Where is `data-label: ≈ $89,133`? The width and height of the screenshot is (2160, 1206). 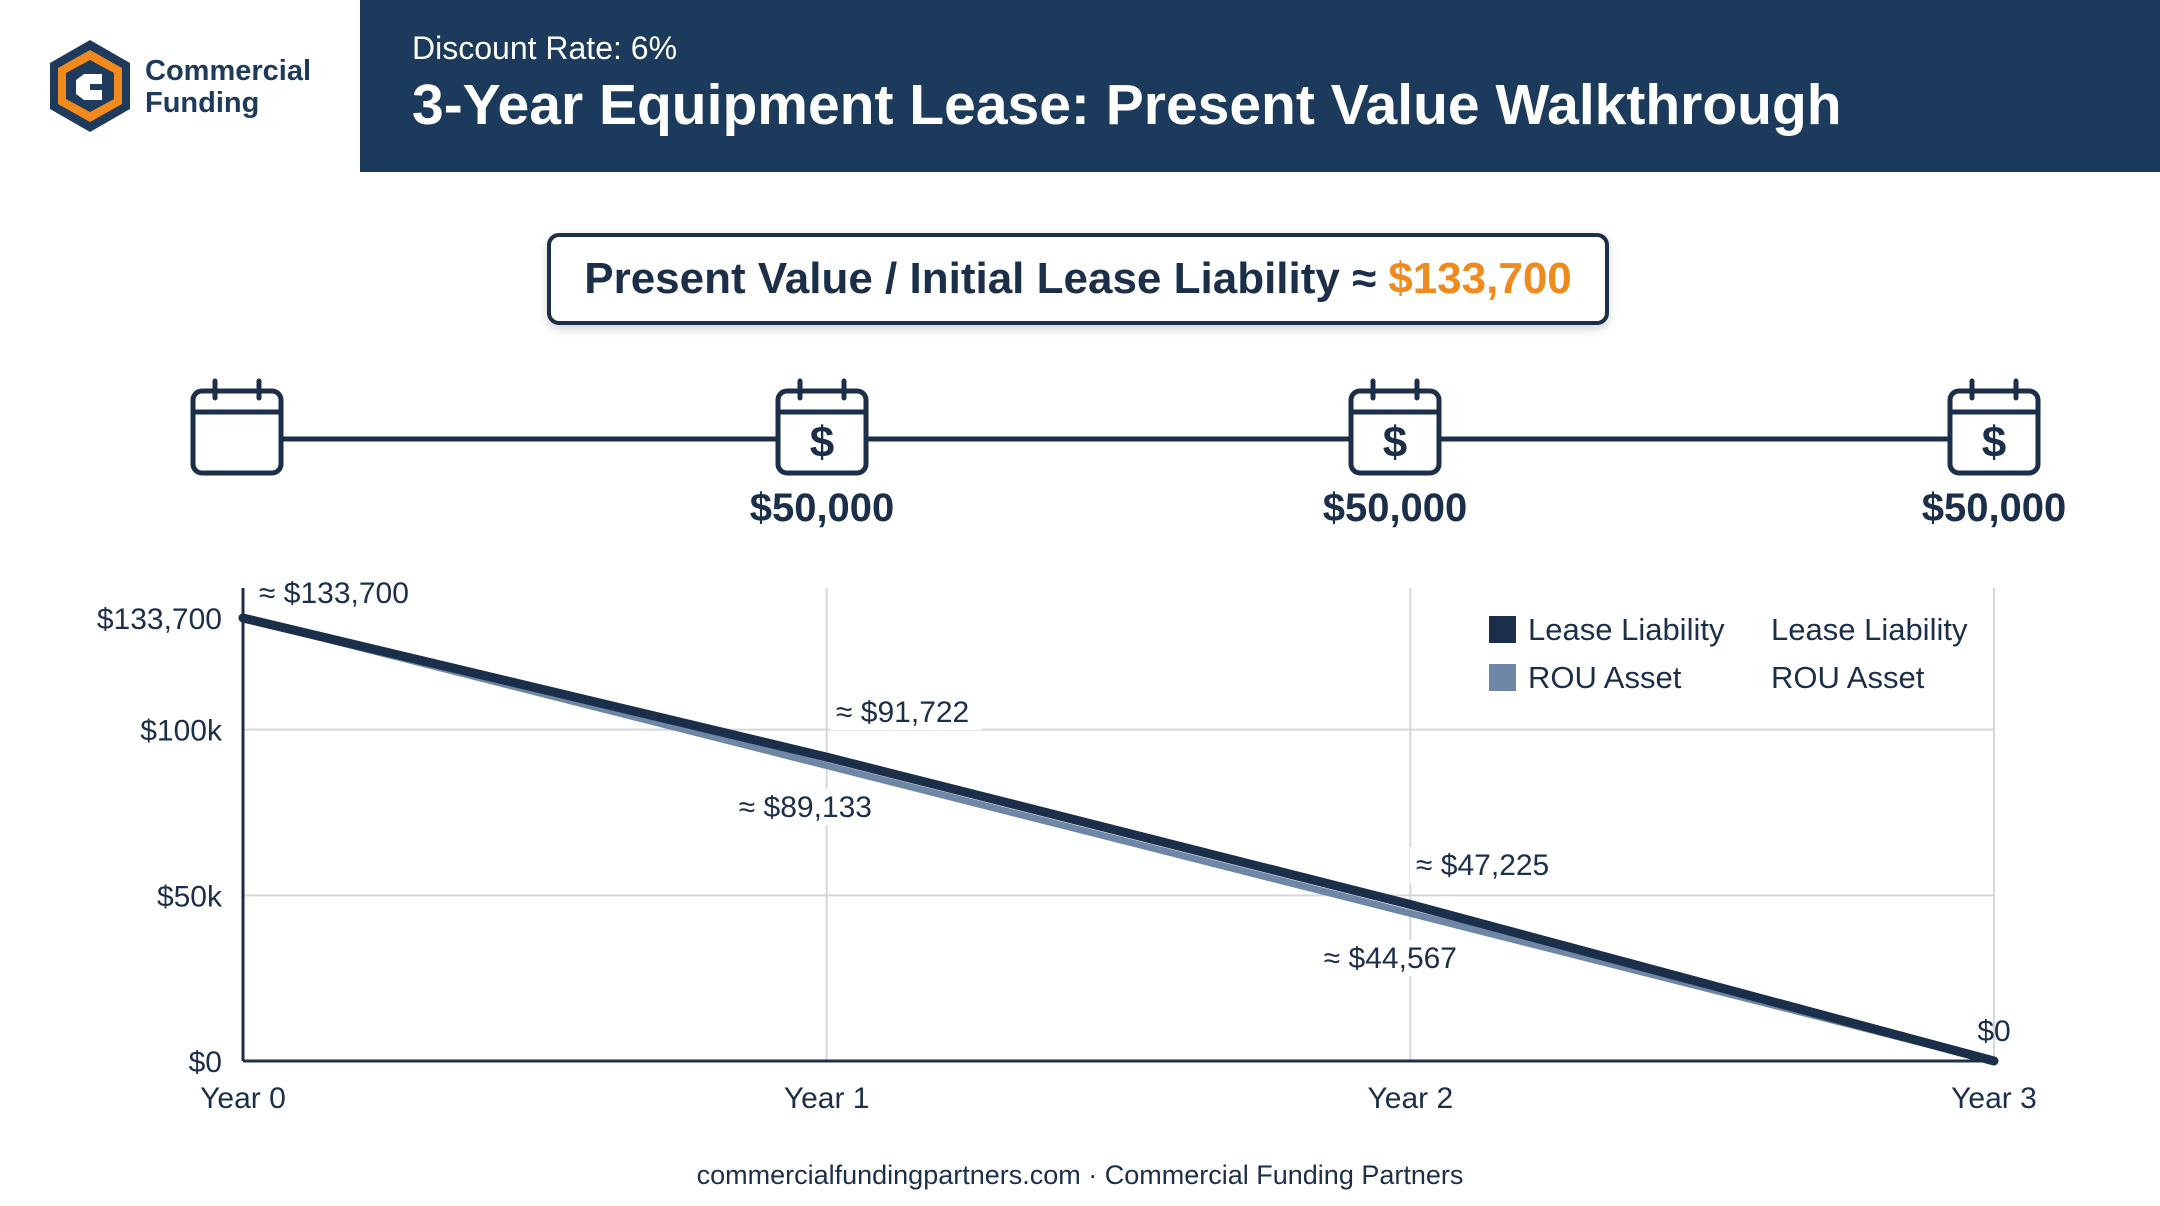
data-label: ≈ $89,133 is located at coordinates (805, 807).